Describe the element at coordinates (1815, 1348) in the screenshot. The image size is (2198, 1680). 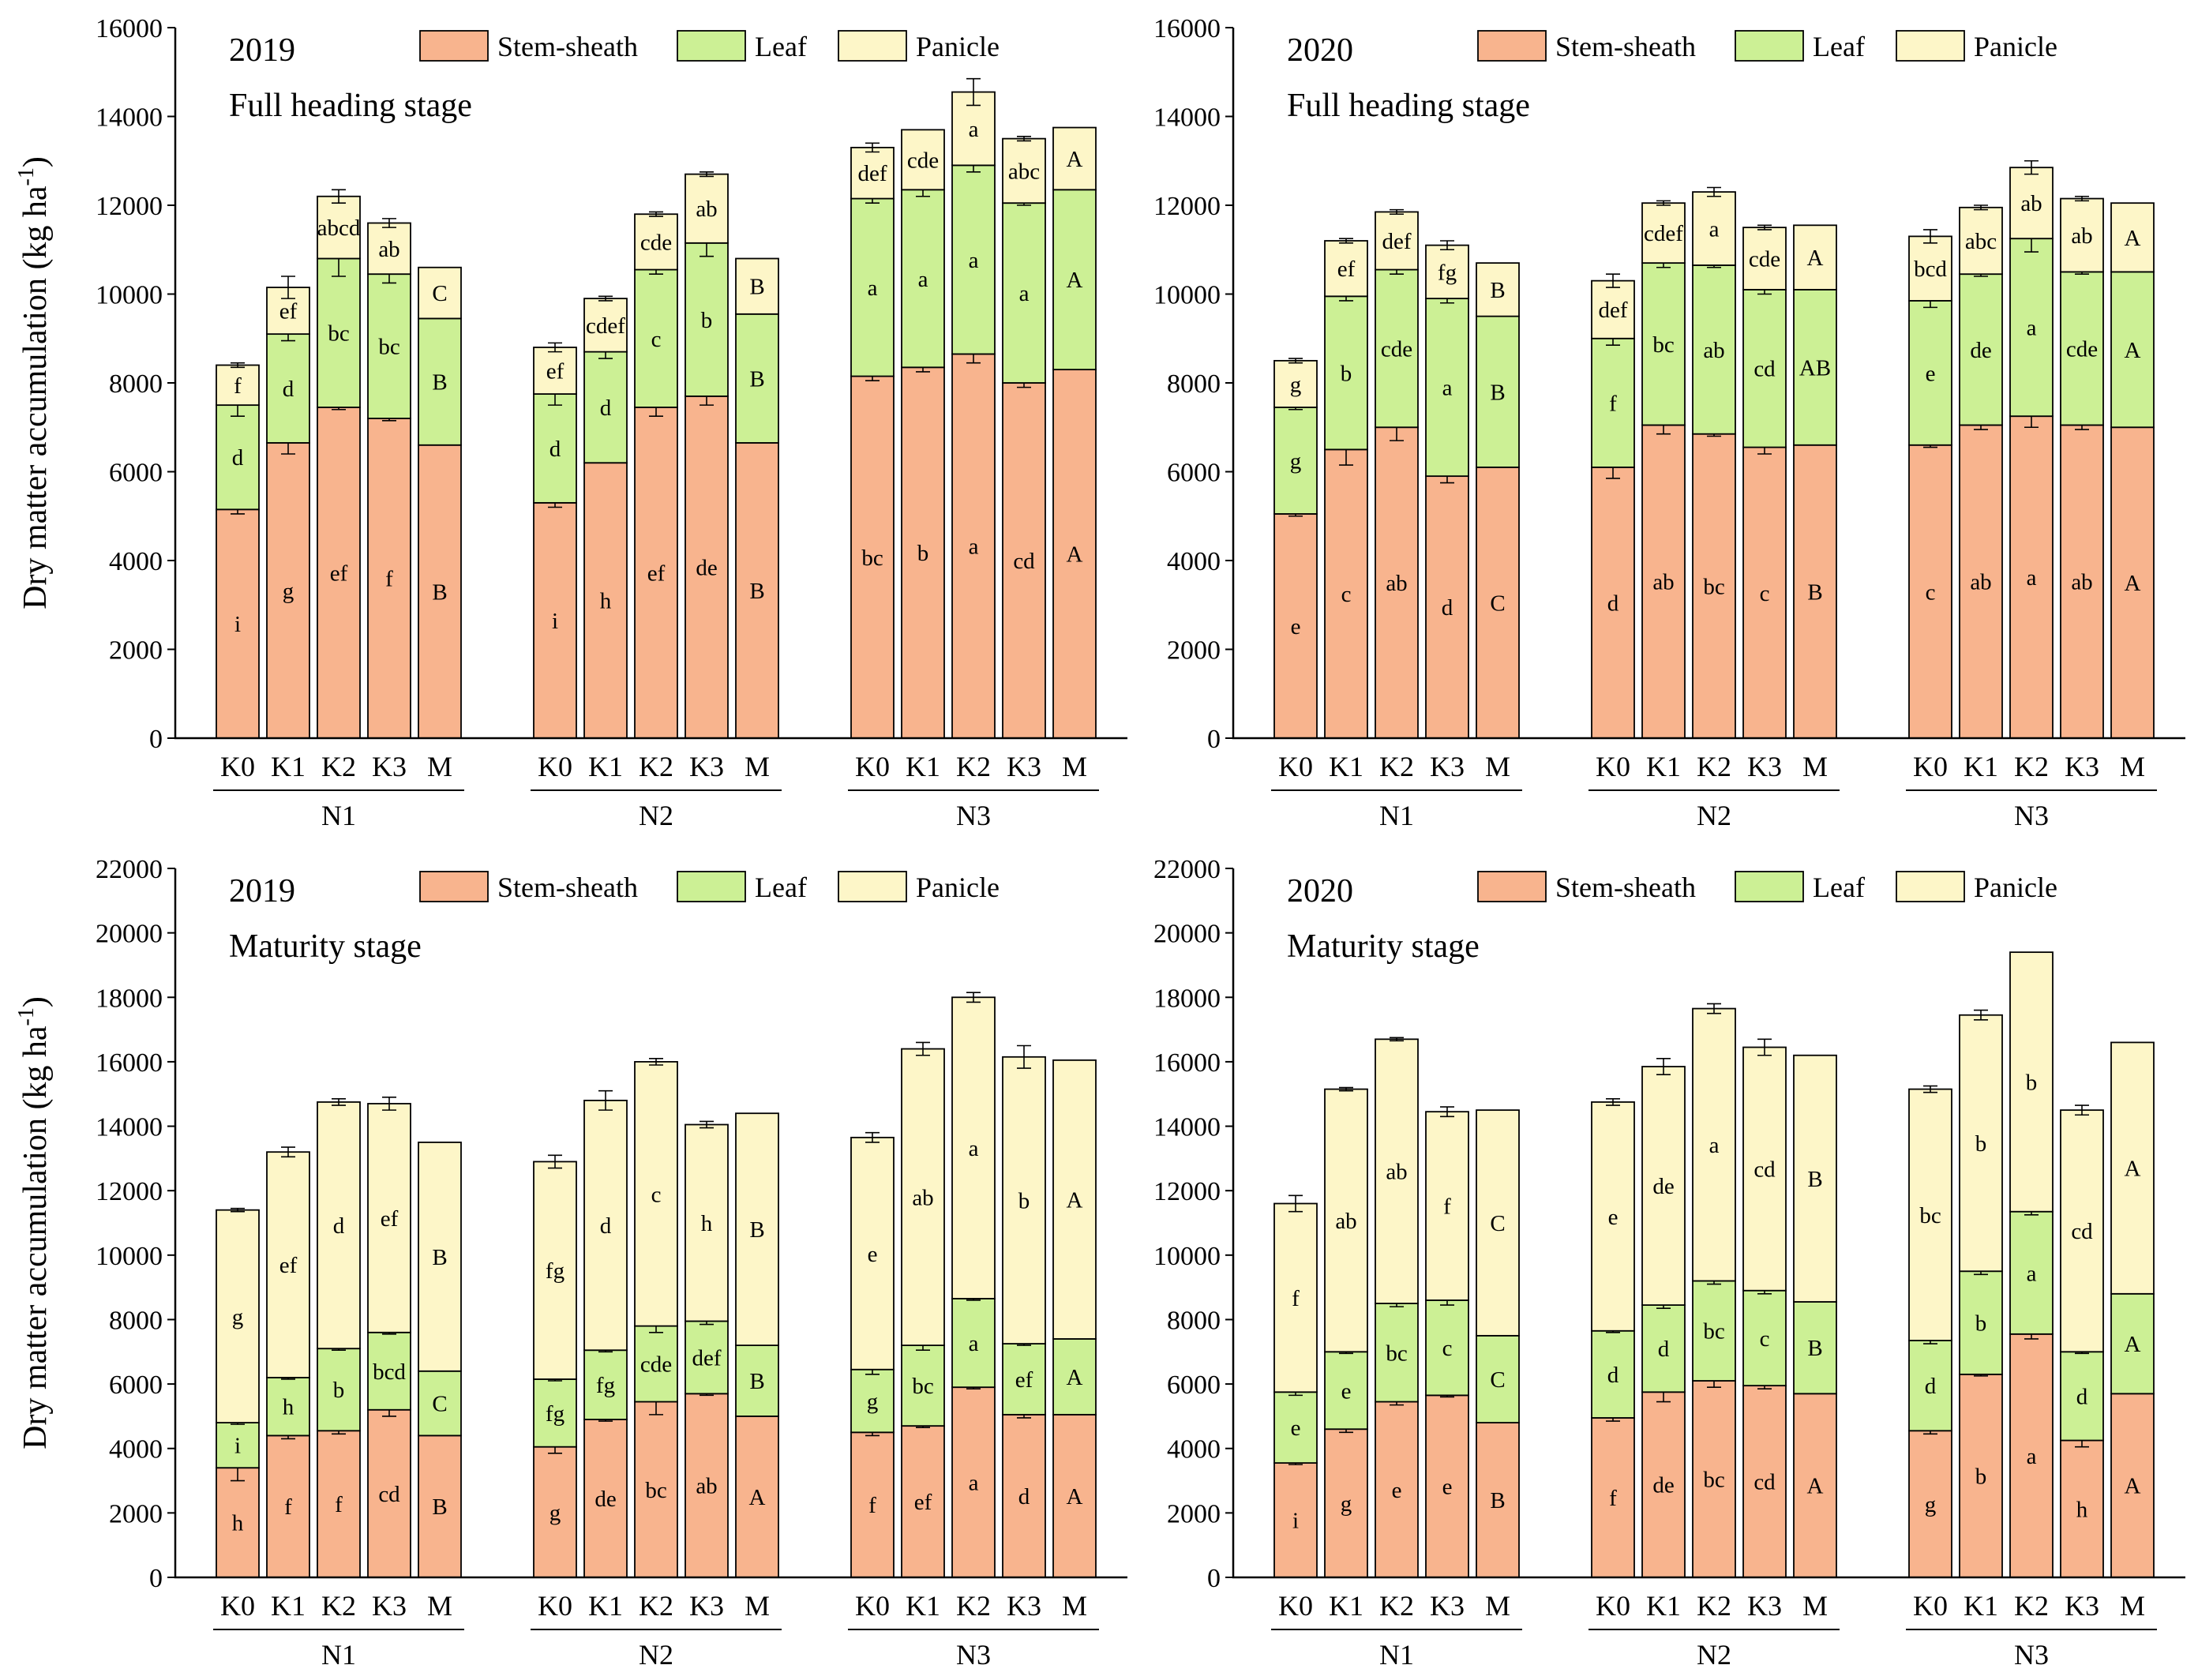
I see `bar-leaf-n2-m` at that location.